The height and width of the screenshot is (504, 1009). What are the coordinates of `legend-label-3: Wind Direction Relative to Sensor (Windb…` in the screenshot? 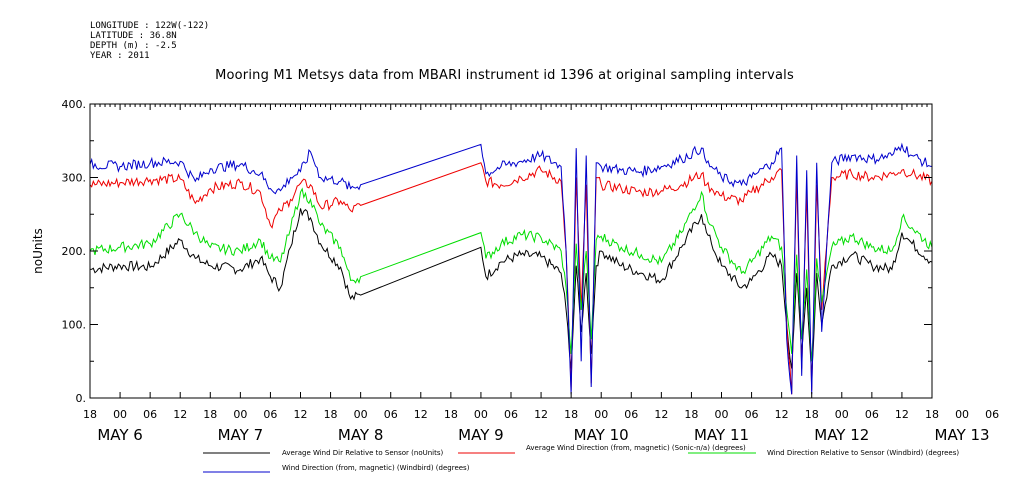 It's located at (863, 453).